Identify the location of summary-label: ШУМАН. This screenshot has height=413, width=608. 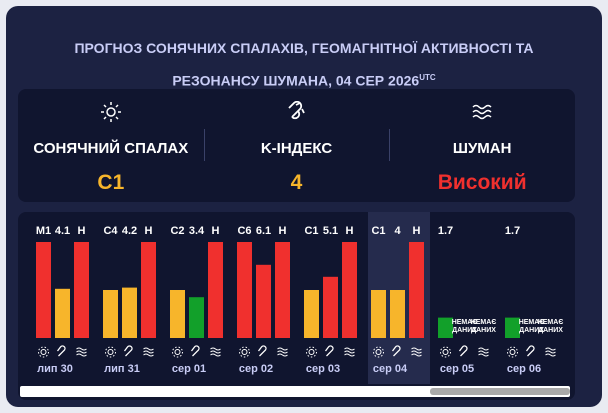
(482, 148).